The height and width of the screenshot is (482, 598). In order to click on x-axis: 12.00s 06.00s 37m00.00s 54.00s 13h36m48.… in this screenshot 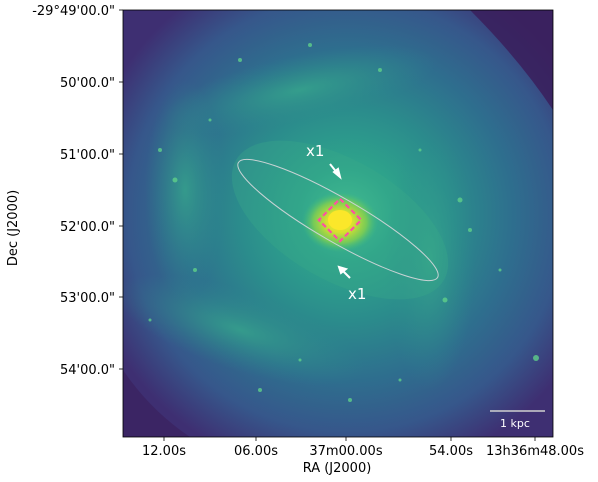, I will do `click(363, 456)`.